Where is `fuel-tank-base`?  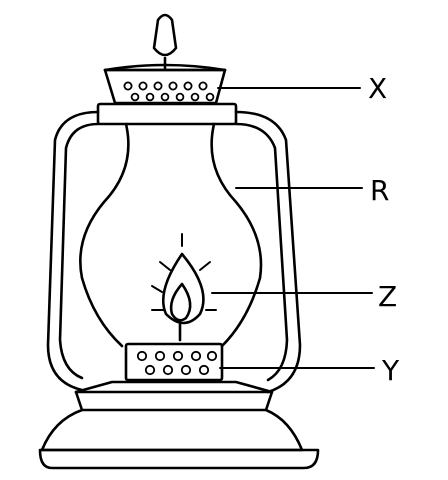 fuel-tank-base is located at coordinates (179, 425).